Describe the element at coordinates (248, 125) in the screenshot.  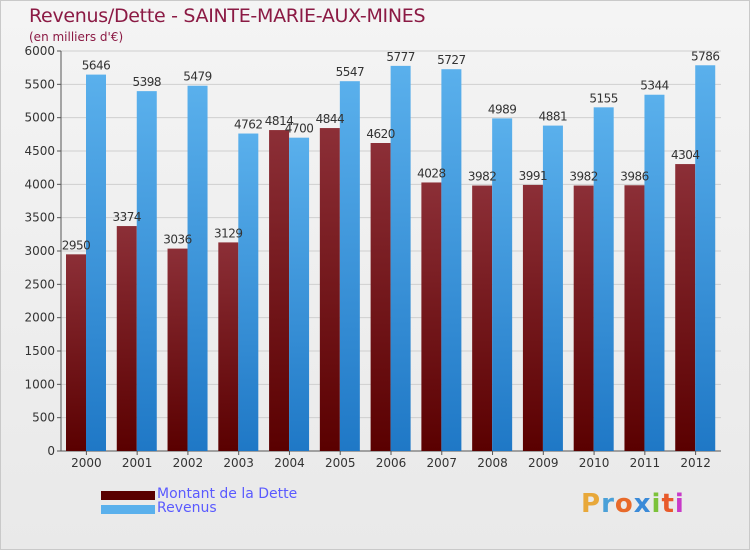
I see `data-label-revenue: 4762` at that location.